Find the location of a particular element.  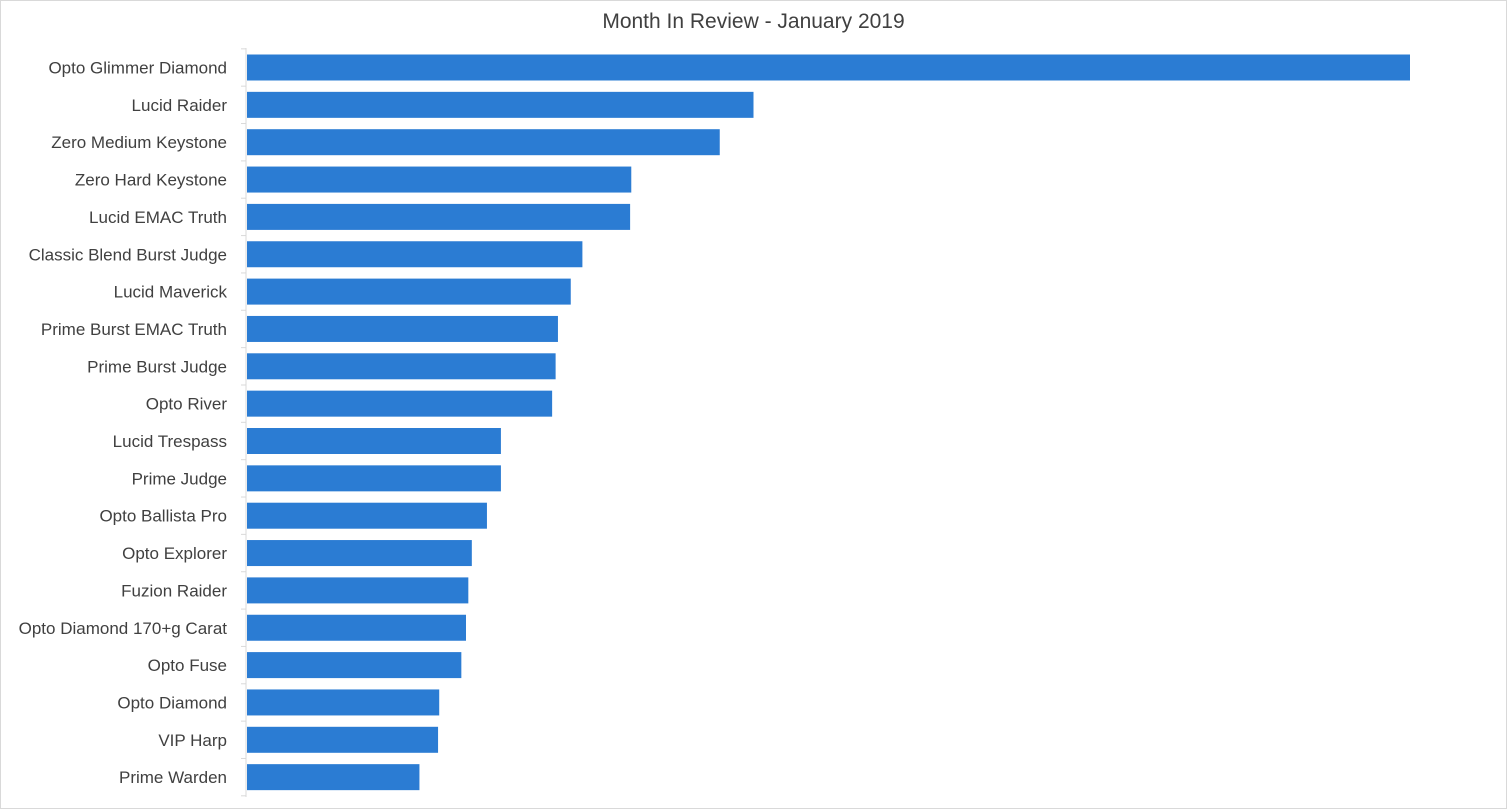

category-label: Opto Fuse is located at coordinates (187, 665).